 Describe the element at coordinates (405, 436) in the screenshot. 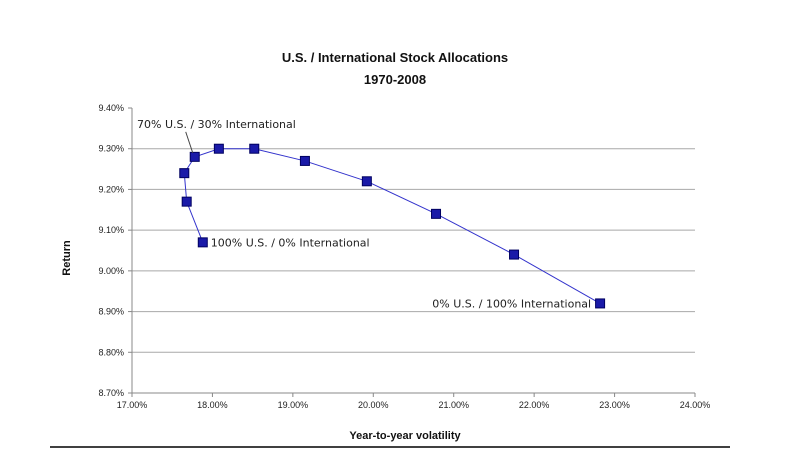

I see `x-axis-title: Year-to-year volatility` at that location.